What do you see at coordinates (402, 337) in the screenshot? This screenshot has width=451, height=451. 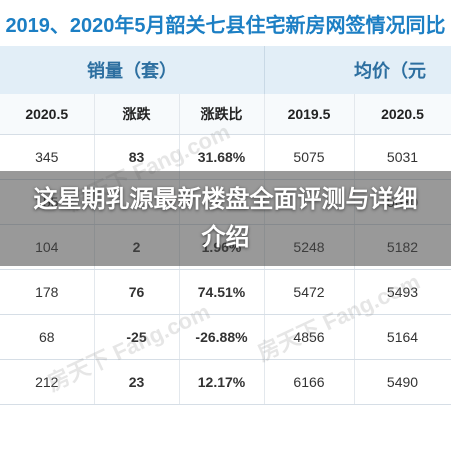 I see `price-2020-cell: 5164` at bounding box center [402, 337].